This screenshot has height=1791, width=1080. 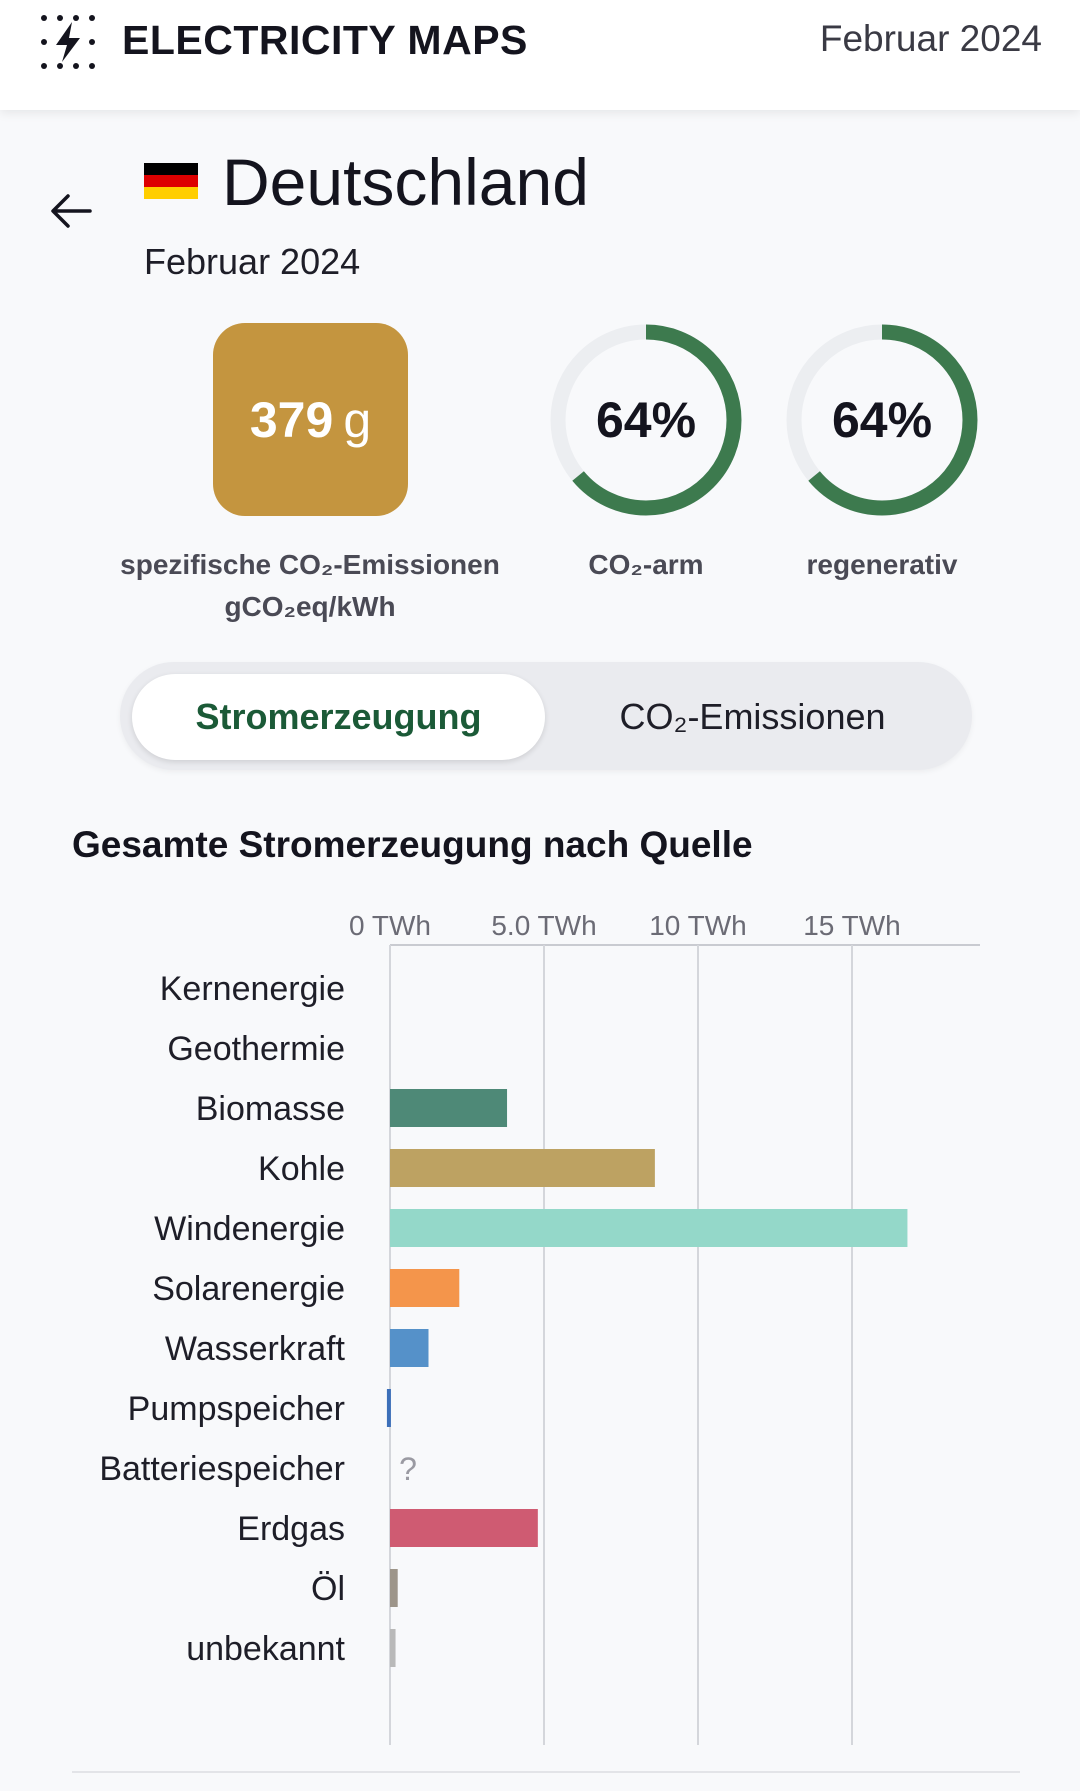 What do you see at coordinates (752, 716) in the screenshot?
I see `toggle-emissions: CO₂-Emissionen` at bounding box center [752, 716].